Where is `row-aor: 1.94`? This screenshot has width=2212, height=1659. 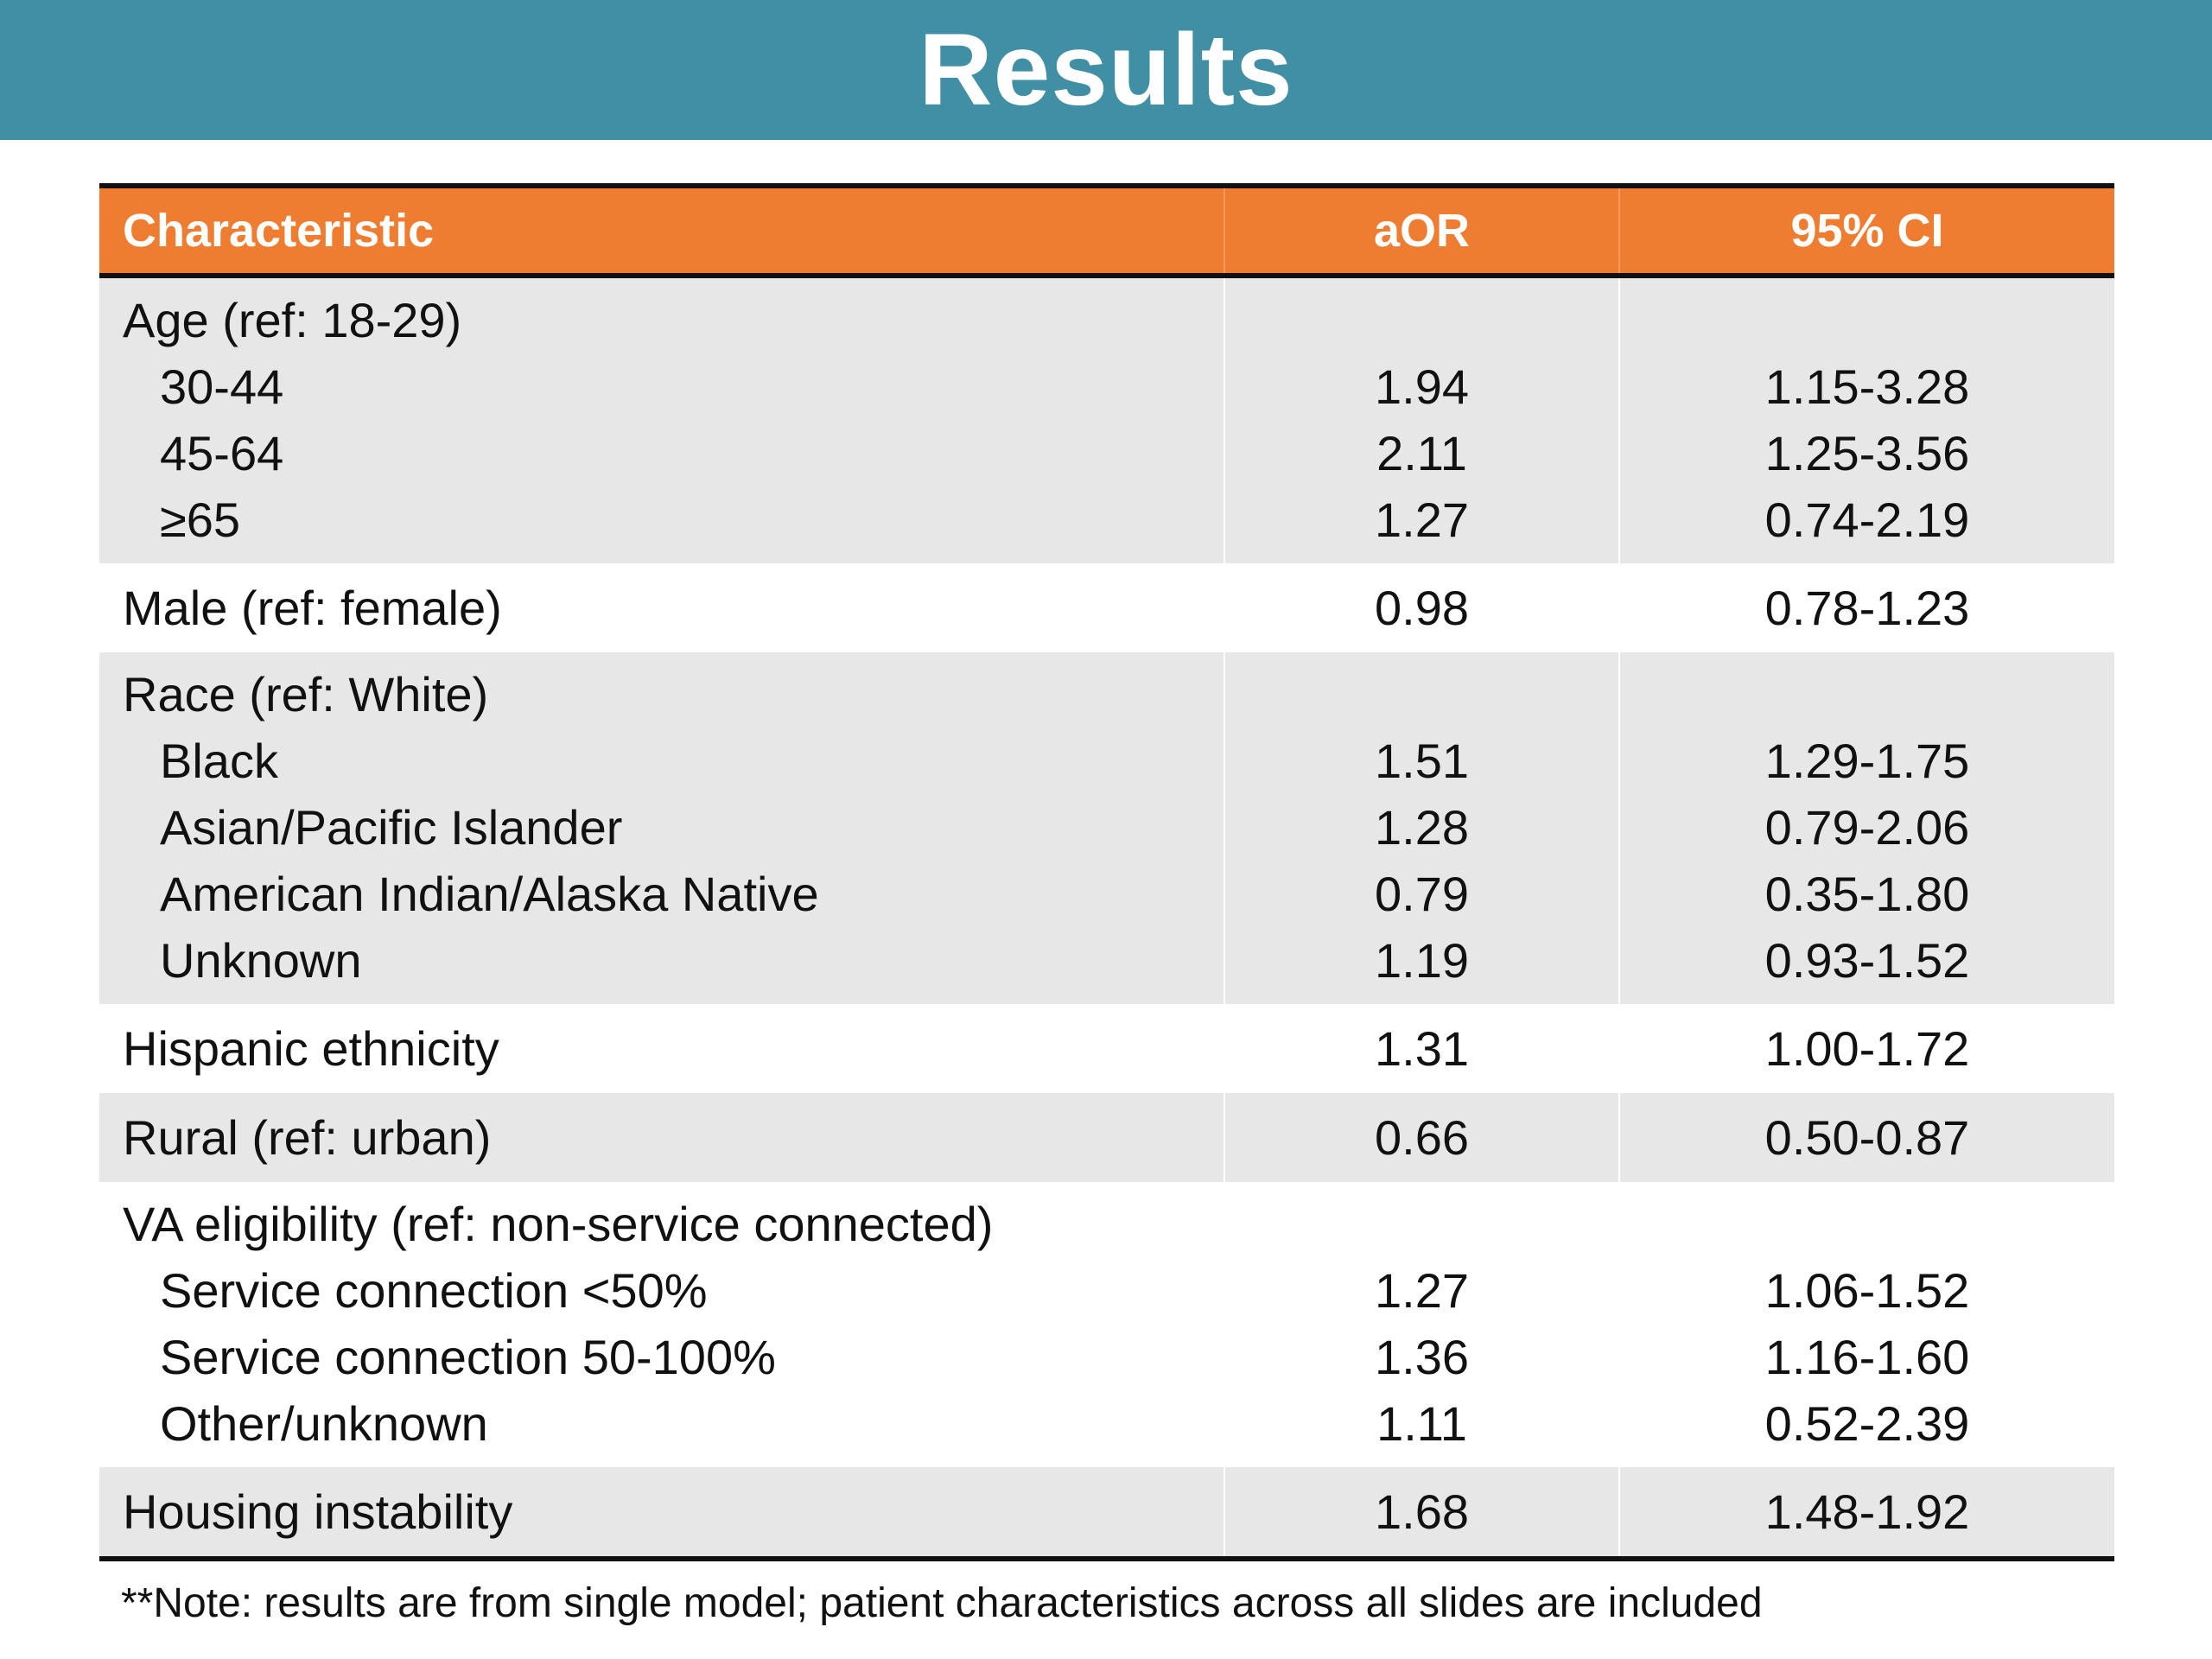
row-aor: 1.94 is located at coordinates (1422, 386).